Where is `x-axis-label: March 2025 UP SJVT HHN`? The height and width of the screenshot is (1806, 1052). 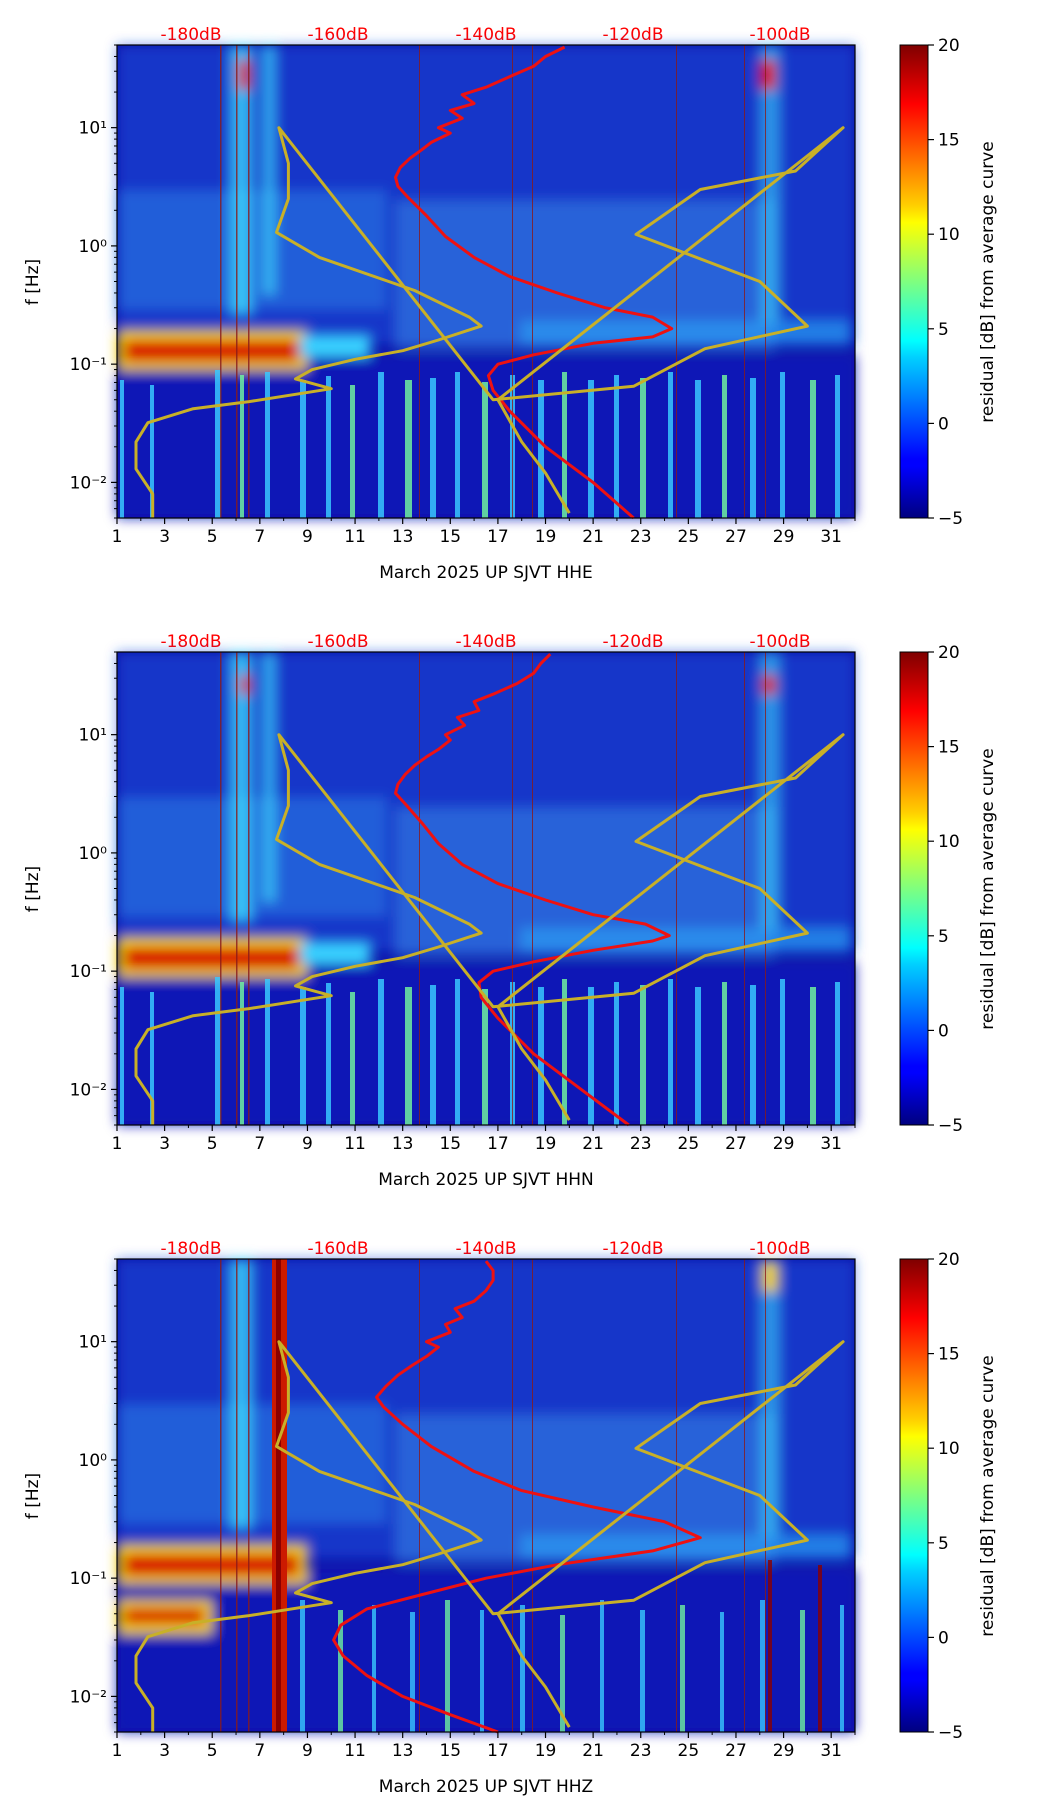 x-axis-label: March 2025 UP SJVT HHN is located at coordinates (486, 1180).